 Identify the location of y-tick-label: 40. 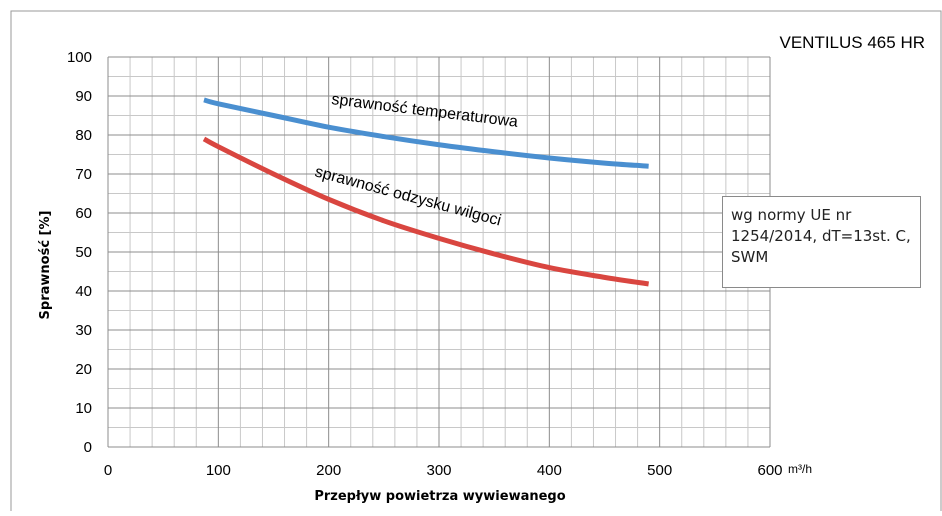
(83, 291).